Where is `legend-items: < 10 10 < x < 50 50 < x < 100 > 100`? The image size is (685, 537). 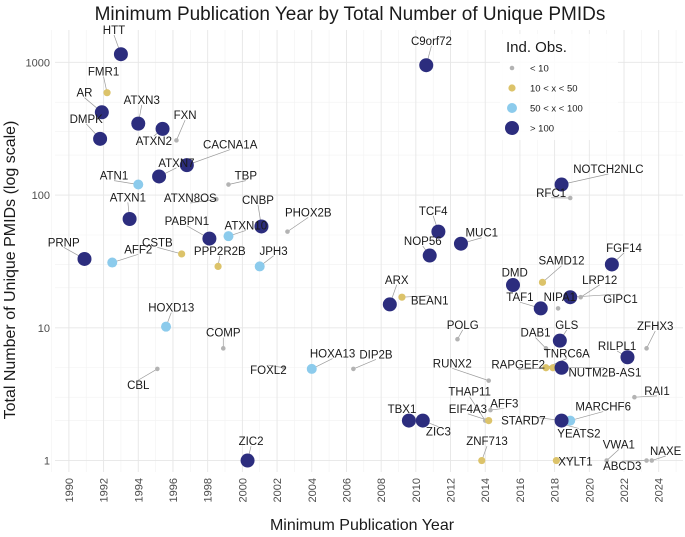 legend-items: < 10 10 < x < 50 50 < x < 100 > 100 is located at coordinates (544, 99).